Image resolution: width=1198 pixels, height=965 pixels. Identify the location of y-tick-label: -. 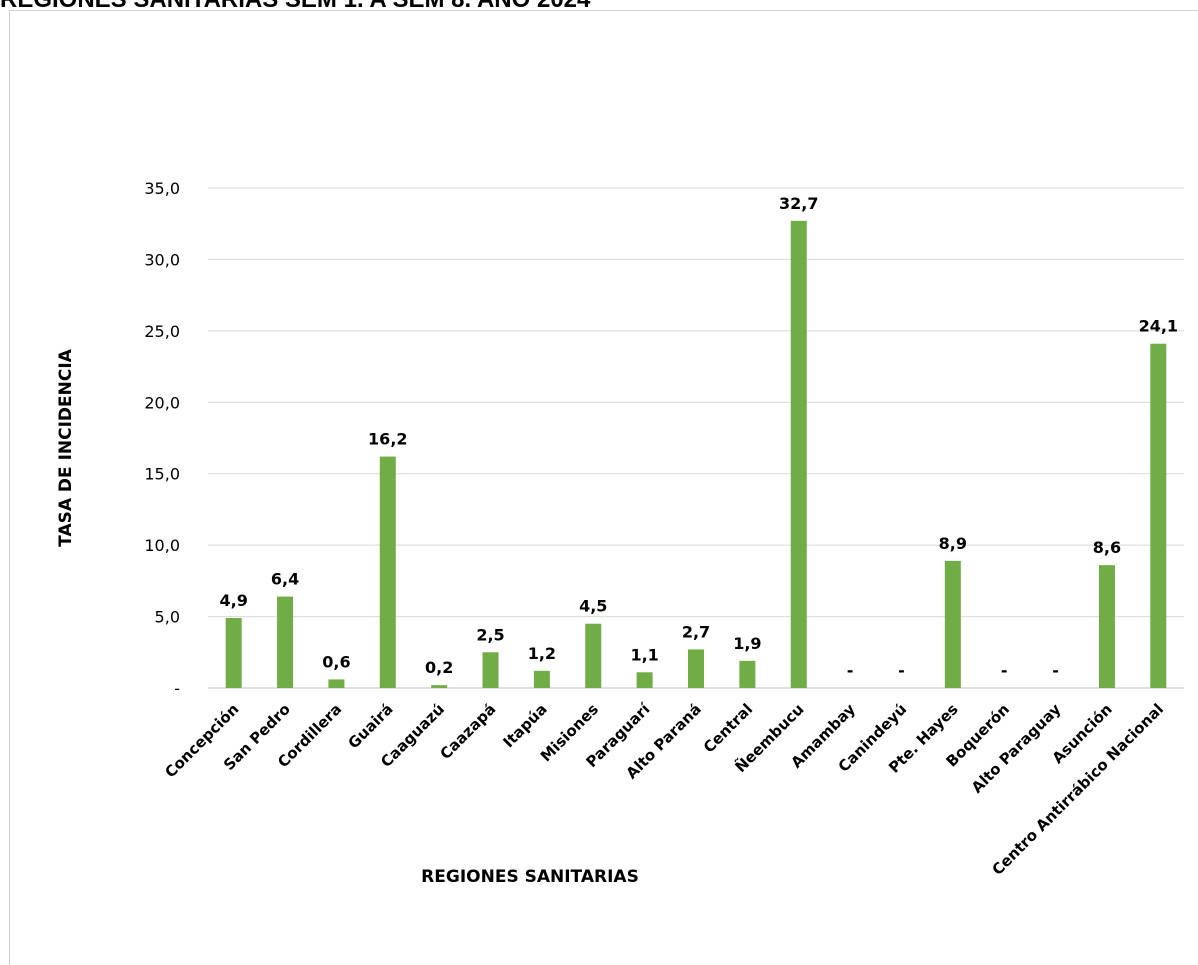
(177, 688).